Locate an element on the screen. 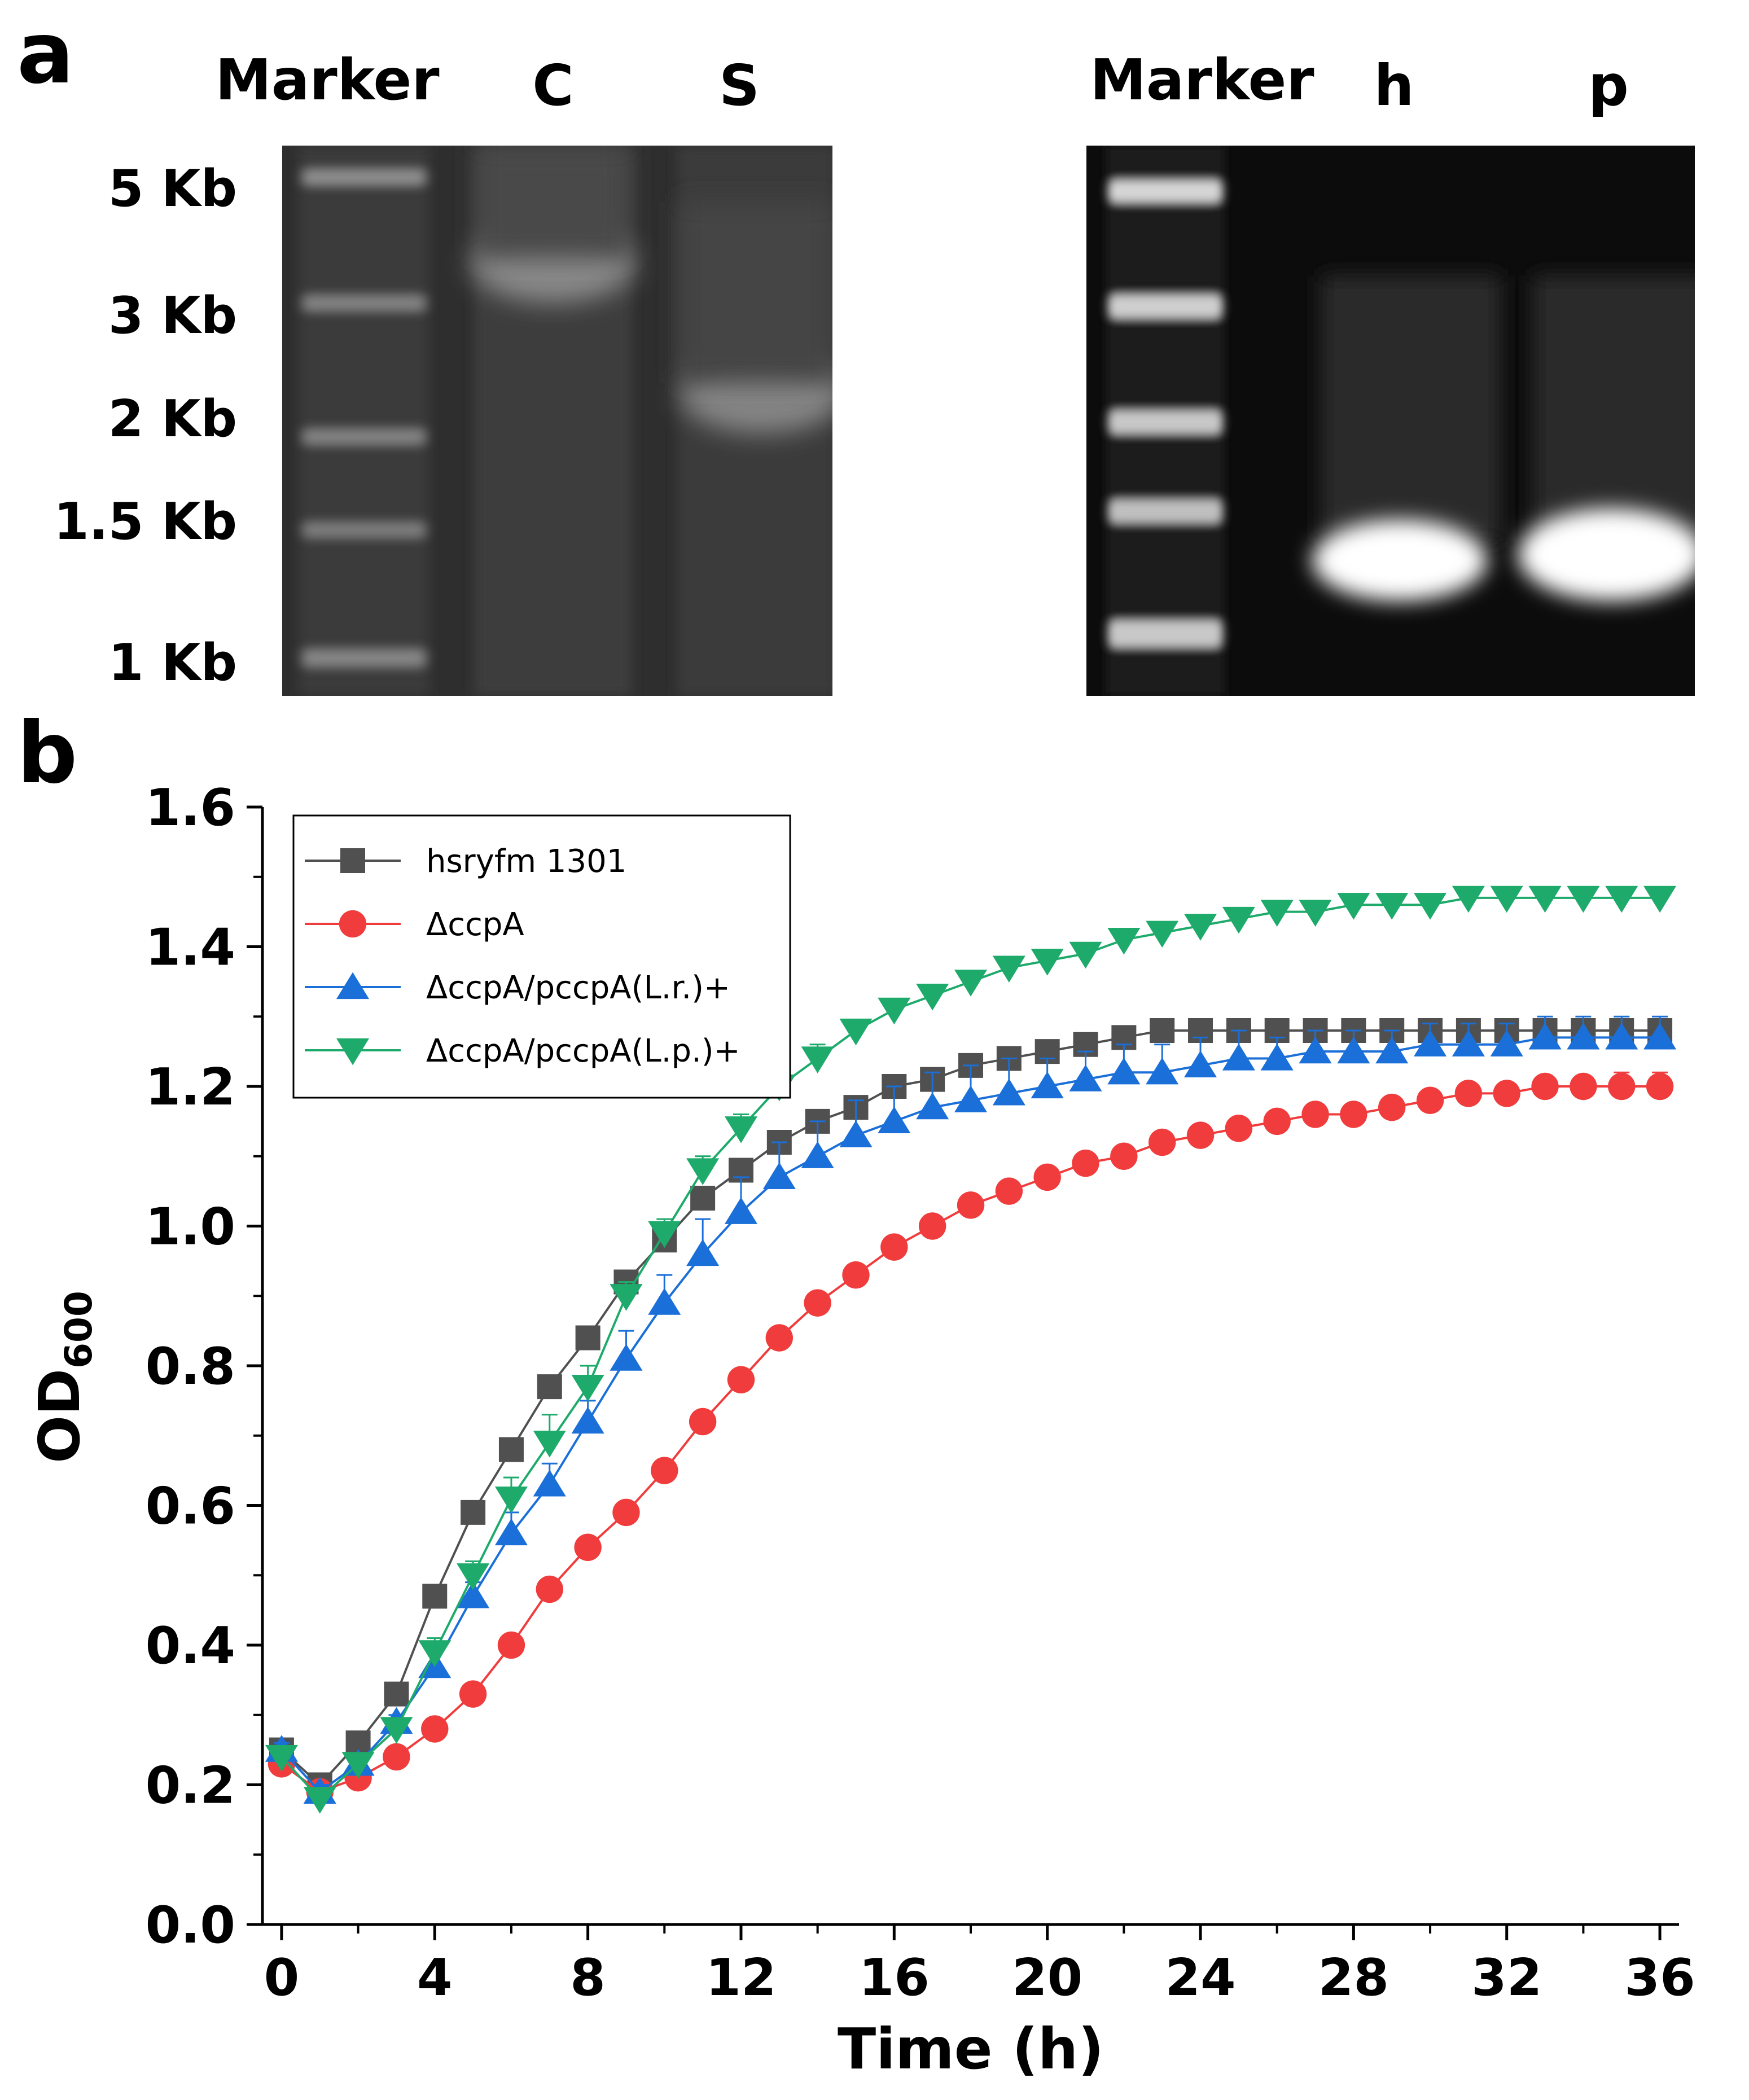 The width and height of the screenshot is (1749, 2100). legend-item: ΔccpA is located at coordinates (414, 924).